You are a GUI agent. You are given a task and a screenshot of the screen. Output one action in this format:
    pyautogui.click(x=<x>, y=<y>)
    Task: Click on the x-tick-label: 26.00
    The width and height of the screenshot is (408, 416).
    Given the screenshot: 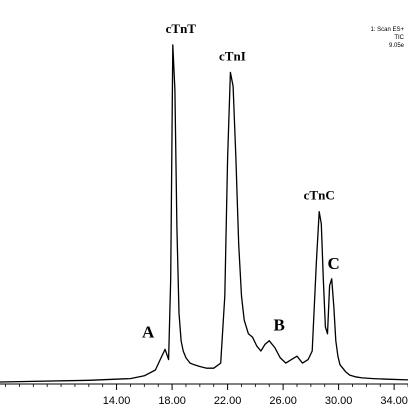 What is the action you would take?
    pyautogui.click(x=283, y=401)
    